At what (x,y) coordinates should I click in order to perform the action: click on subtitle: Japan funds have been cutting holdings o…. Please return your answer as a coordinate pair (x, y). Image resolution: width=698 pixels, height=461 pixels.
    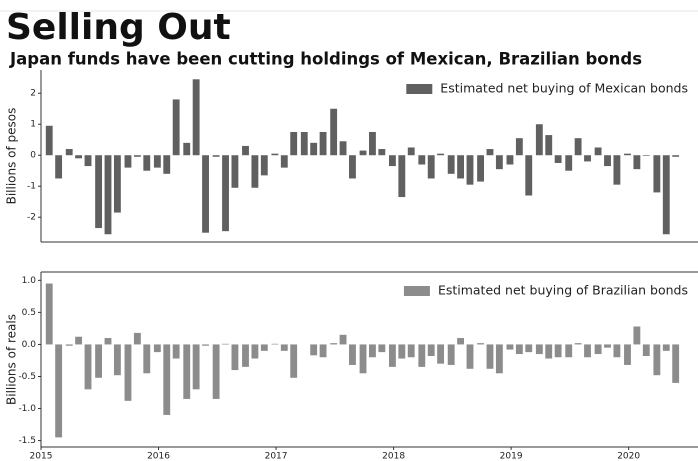
    Looking at the image, I should click on (325, 59).